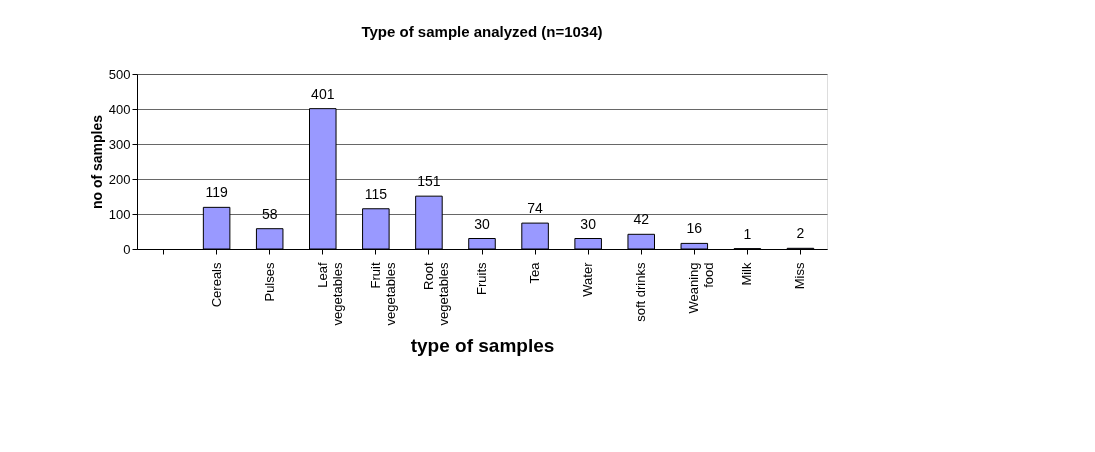  I want to click on data-label: 74, so click(535, 208).